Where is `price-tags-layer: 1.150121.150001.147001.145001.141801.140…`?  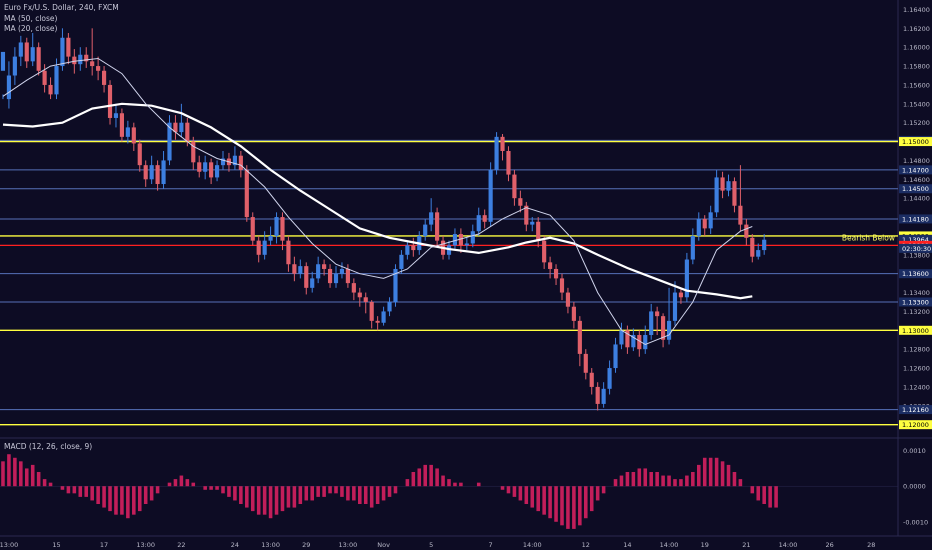
price-tags-layer: 1.150121.150001.147001.145001.141801.140… is located at coordinates (915, 282).